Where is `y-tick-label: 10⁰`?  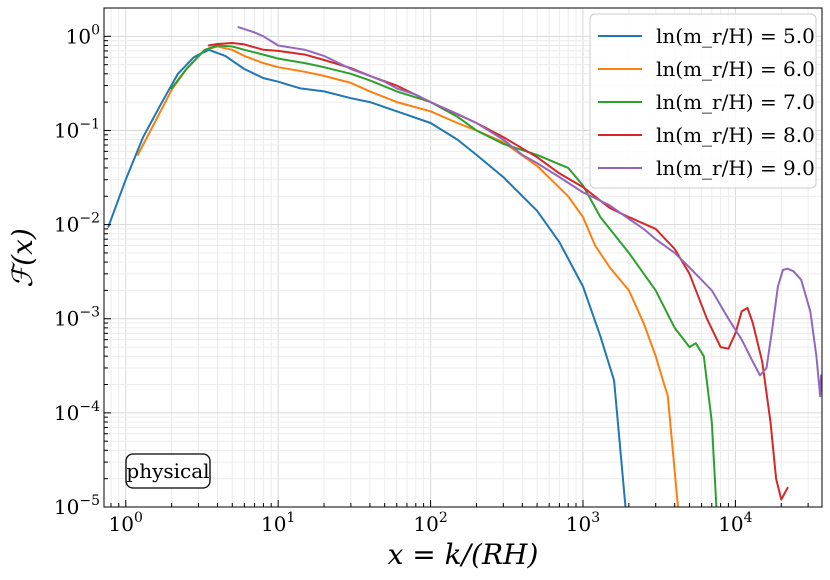
y-tick-label: 10⁰ is located at coordinates (83, 35).